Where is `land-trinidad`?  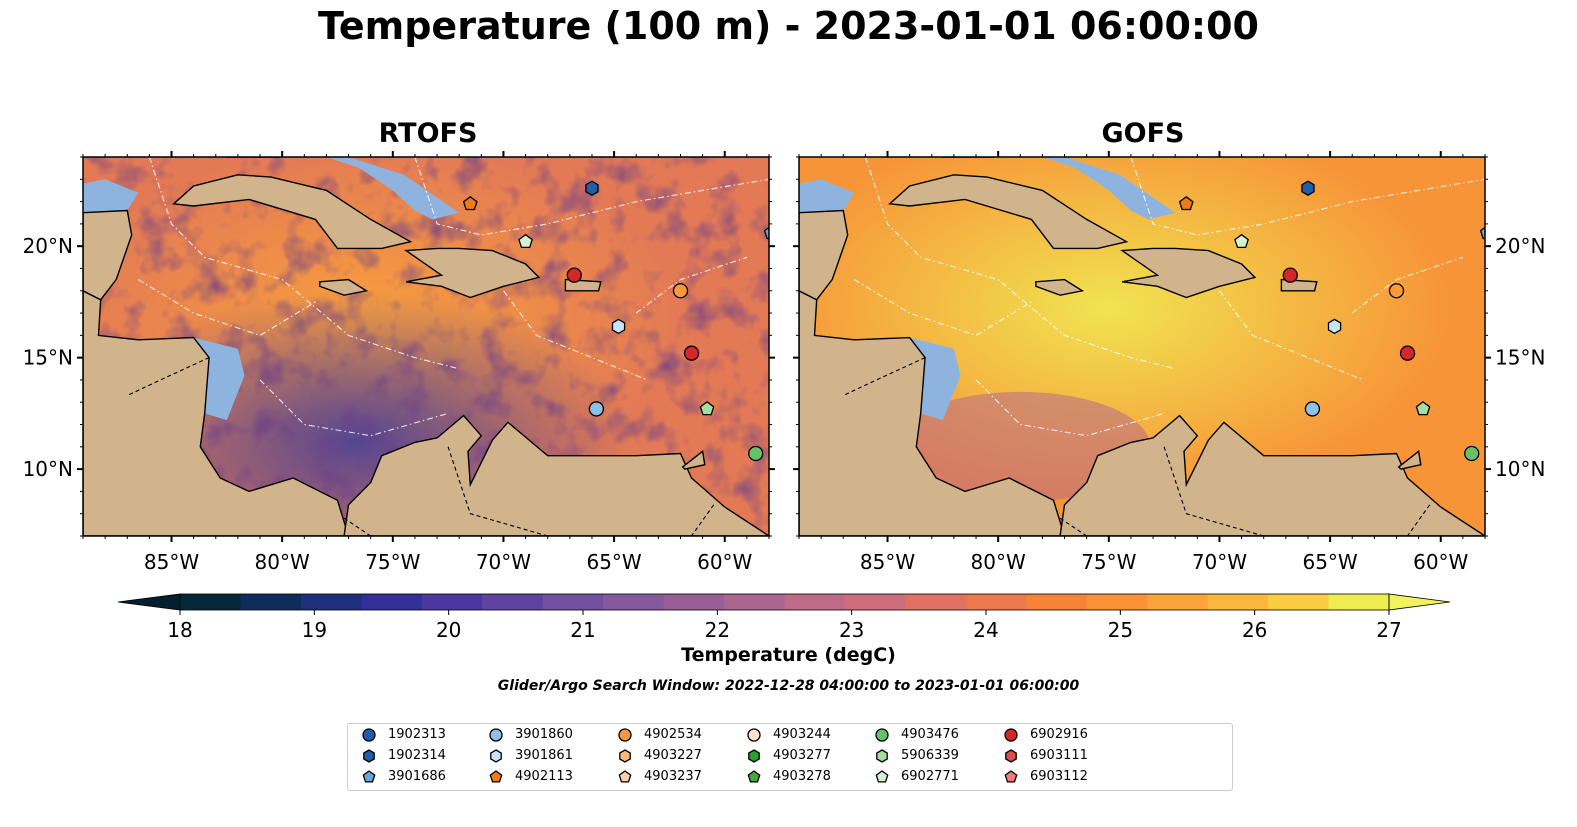 land-trinidad is located at coordinates (693, 460).